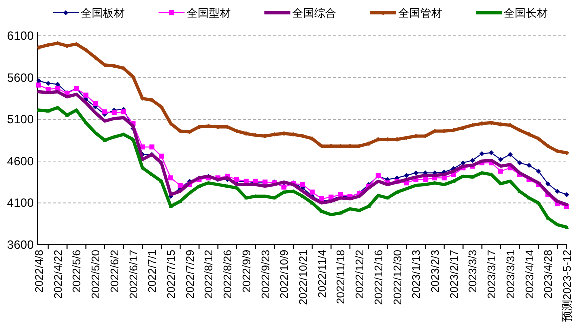 This screenshot has width=573, height=333. Describe the element at coordinates (360, 274) in the screenshot. I see `x-tick-label: 2022/12/2` at that location.